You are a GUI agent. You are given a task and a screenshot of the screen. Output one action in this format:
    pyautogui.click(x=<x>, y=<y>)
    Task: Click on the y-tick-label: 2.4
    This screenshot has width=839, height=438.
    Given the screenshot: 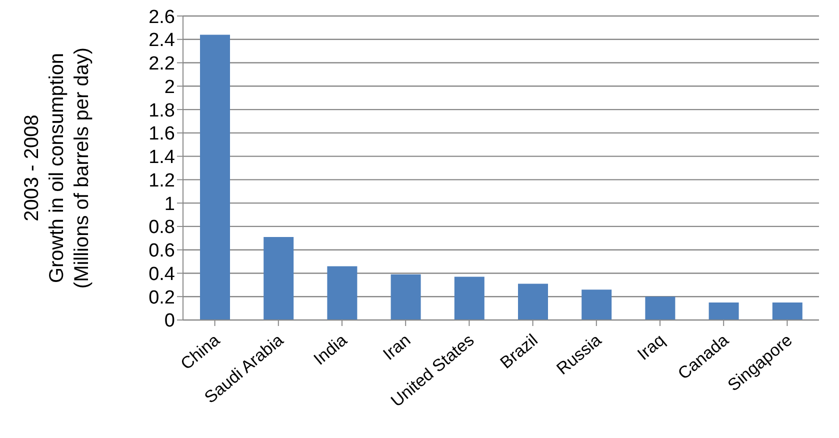 What is the action you would take?
    pyautogui.click(x=162, y=41)
    